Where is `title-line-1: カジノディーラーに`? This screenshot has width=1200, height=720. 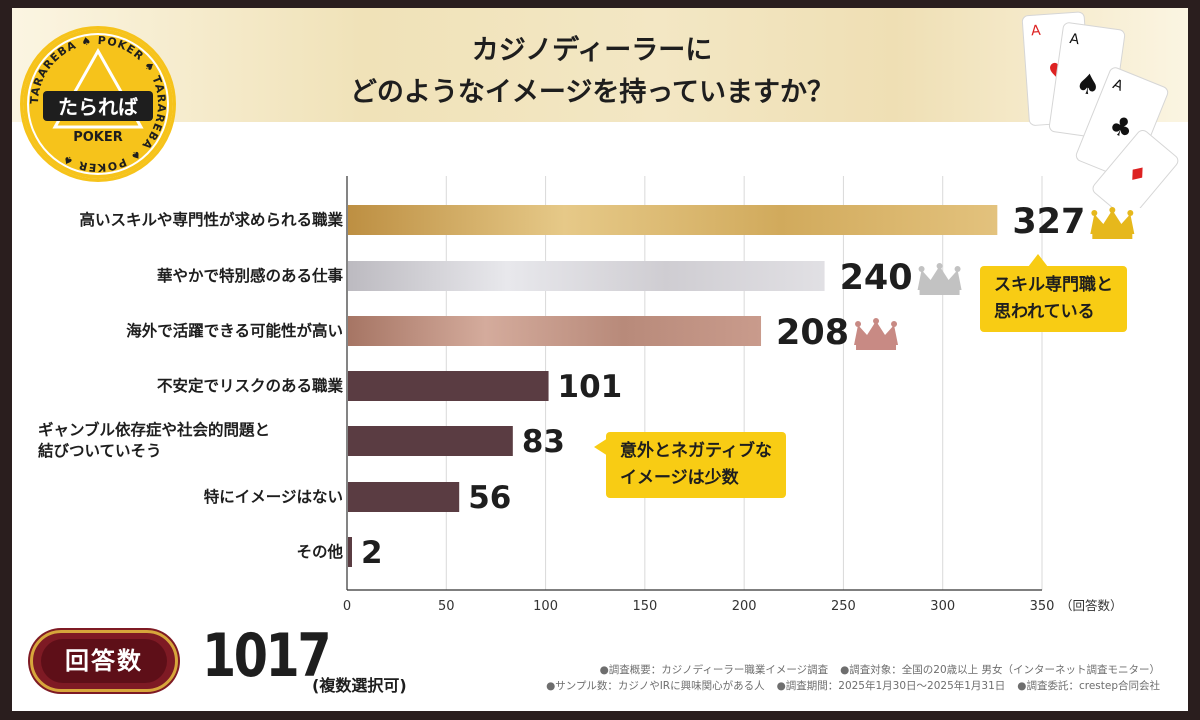 title-line-1: カジノディーラーに is located at coordinates (592, 50).